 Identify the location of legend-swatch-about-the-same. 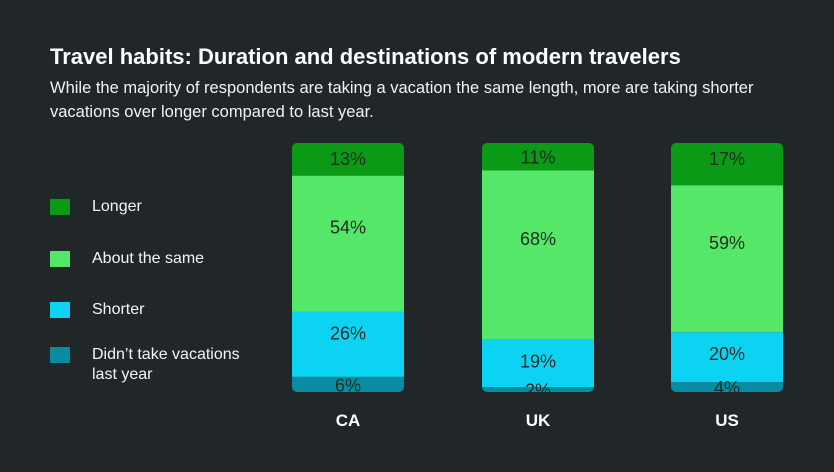
(60, 259).